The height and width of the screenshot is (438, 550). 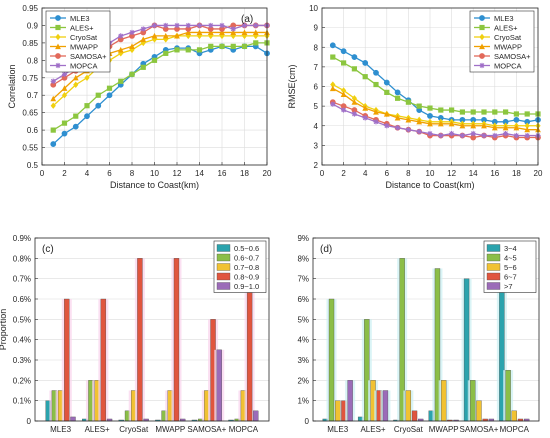 What do you see at coordinates (444, 429) in the screenshot?
I see `x-tick-label: MWAPP` at bounding box center [444, 429].